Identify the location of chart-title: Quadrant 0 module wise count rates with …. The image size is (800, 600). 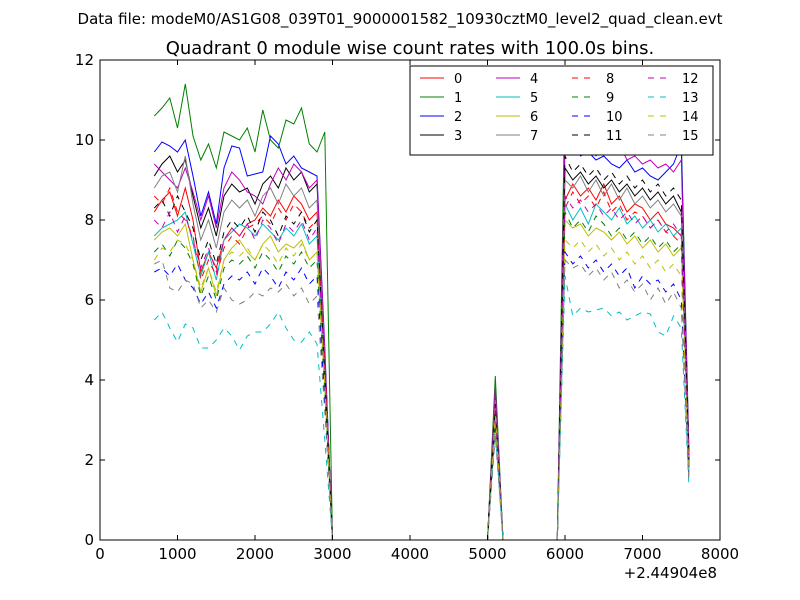
(410, 48).